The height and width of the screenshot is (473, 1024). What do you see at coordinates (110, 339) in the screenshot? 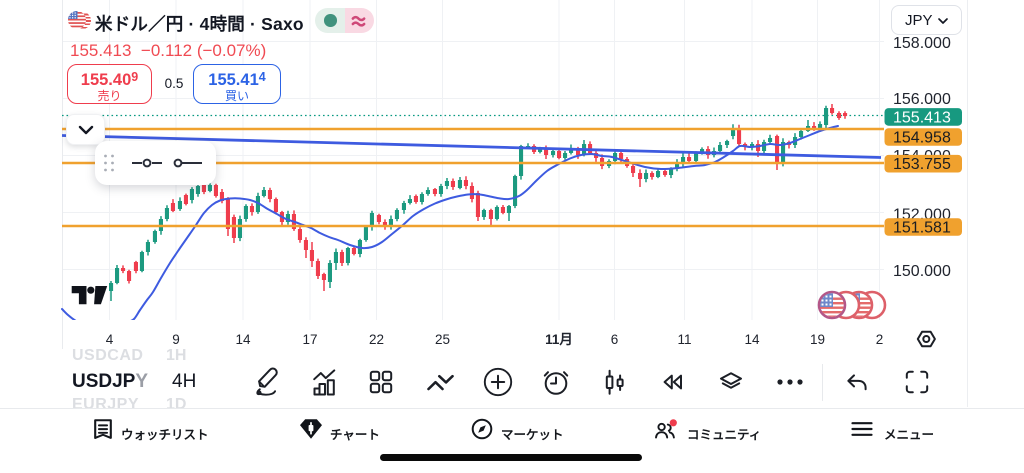
I see `svg-text: 4` at bounding box center [110, 339].